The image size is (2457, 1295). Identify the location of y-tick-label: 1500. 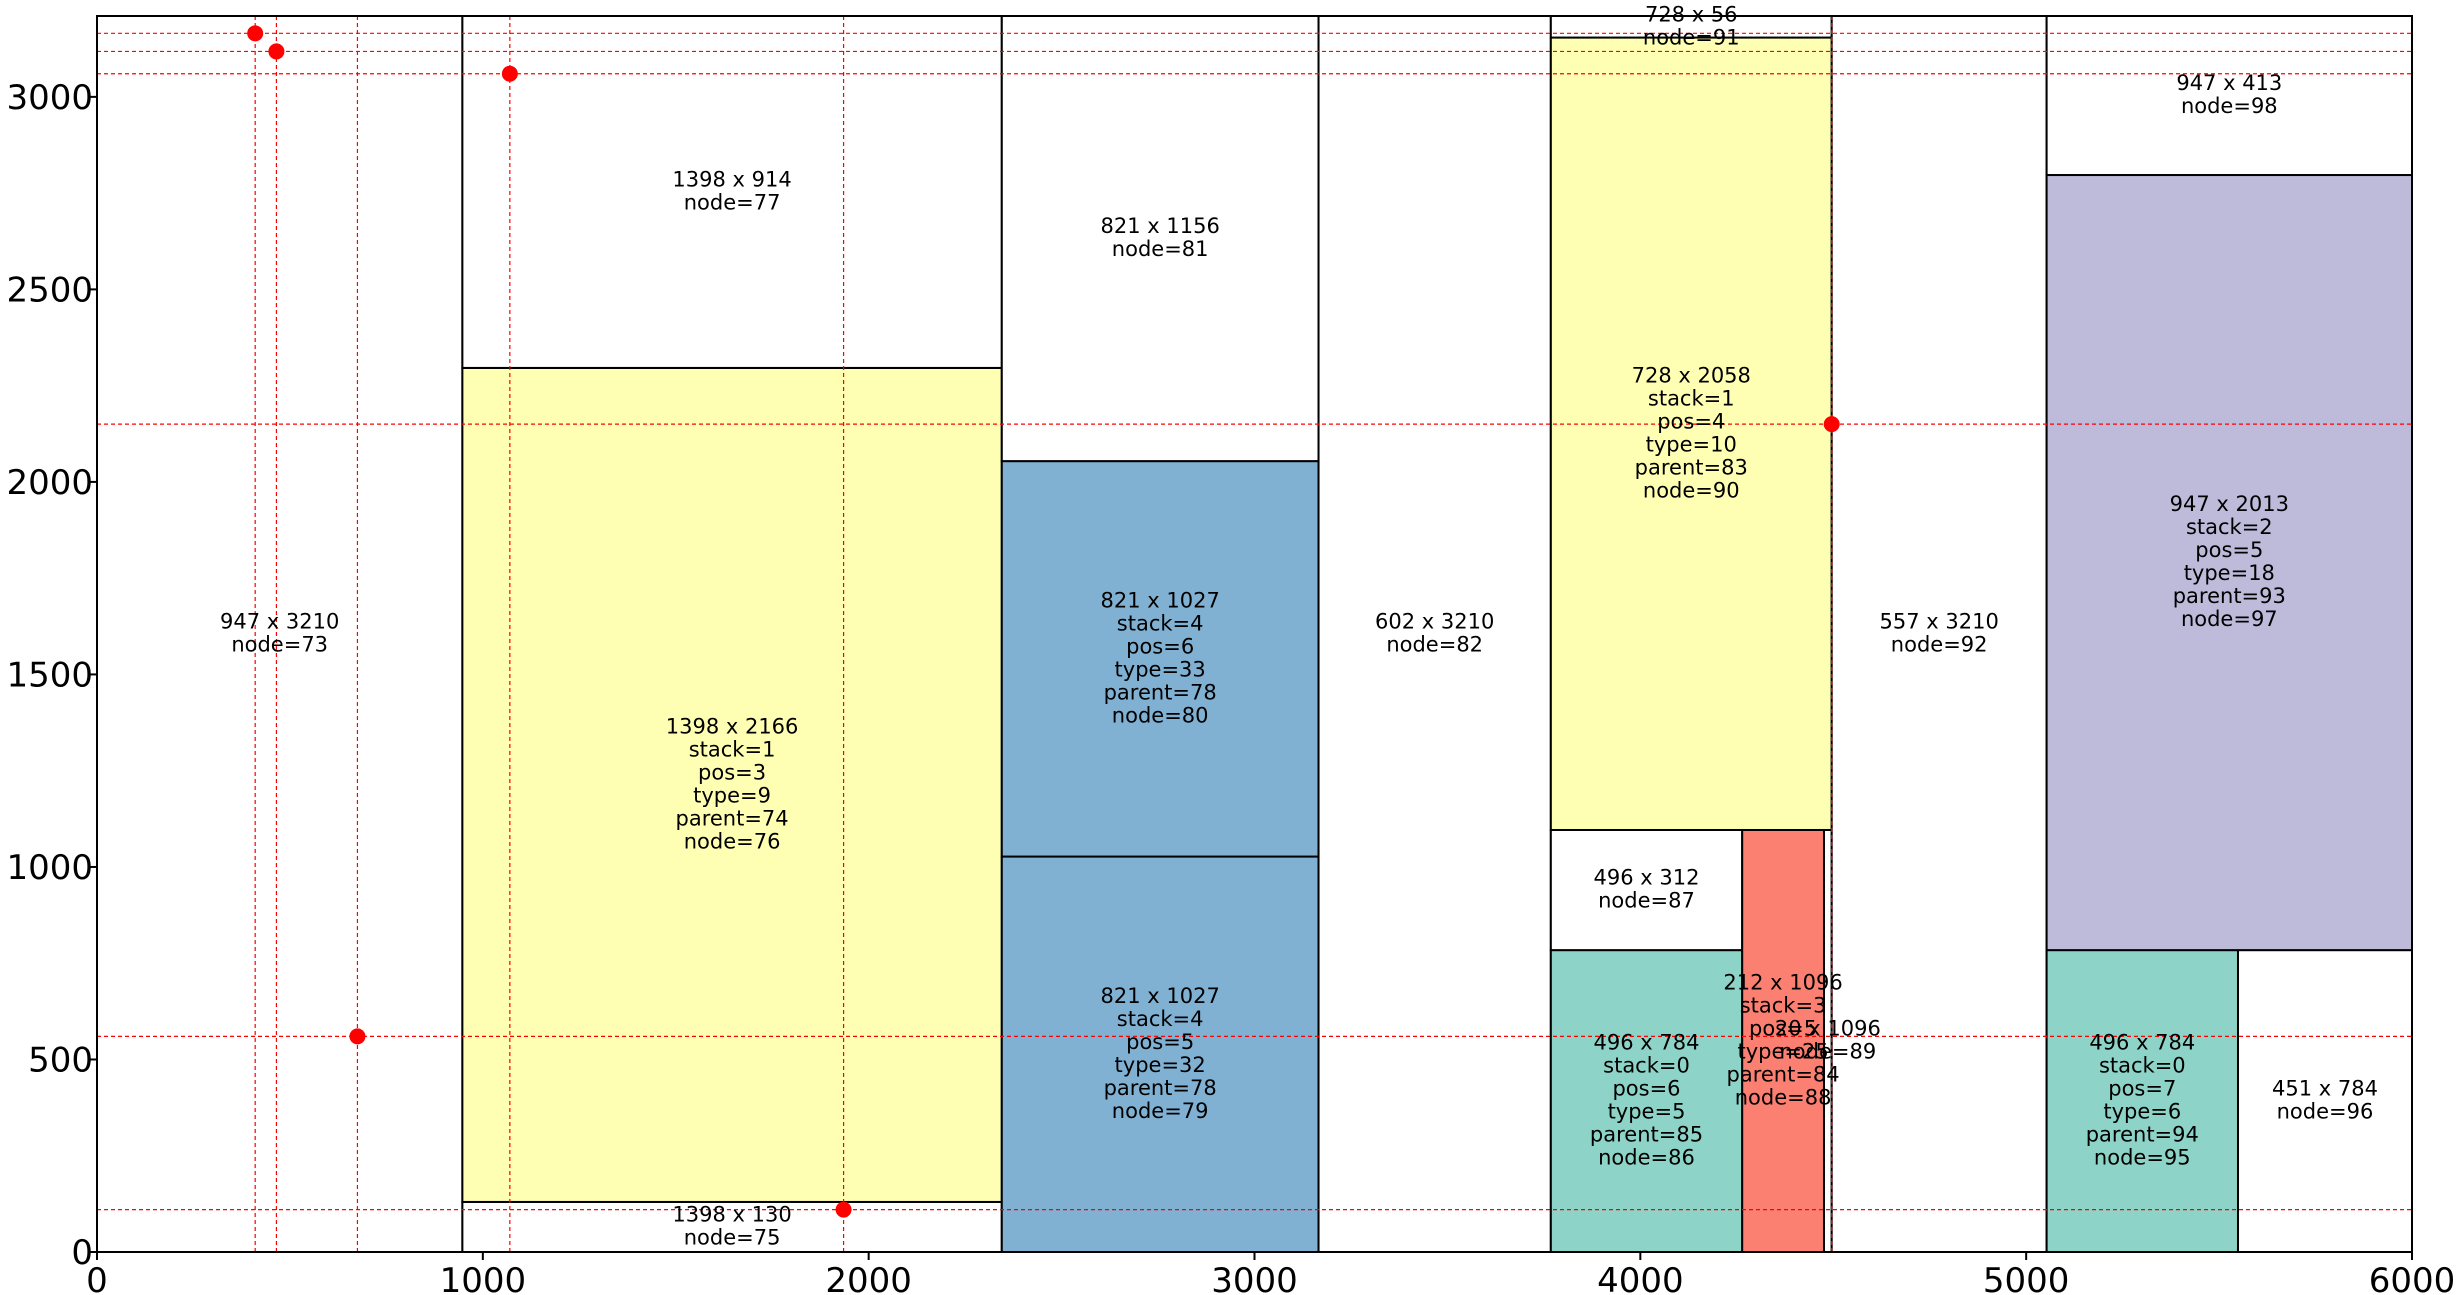
(49, 675).